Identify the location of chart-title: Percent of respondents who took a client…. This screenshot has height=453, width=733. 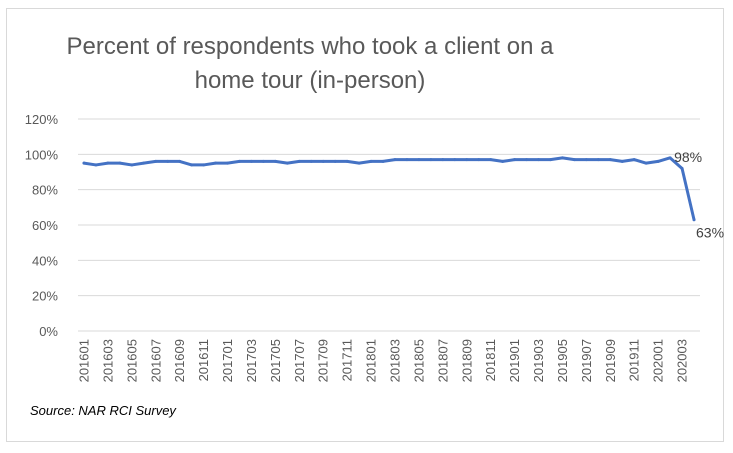
(310, 63).